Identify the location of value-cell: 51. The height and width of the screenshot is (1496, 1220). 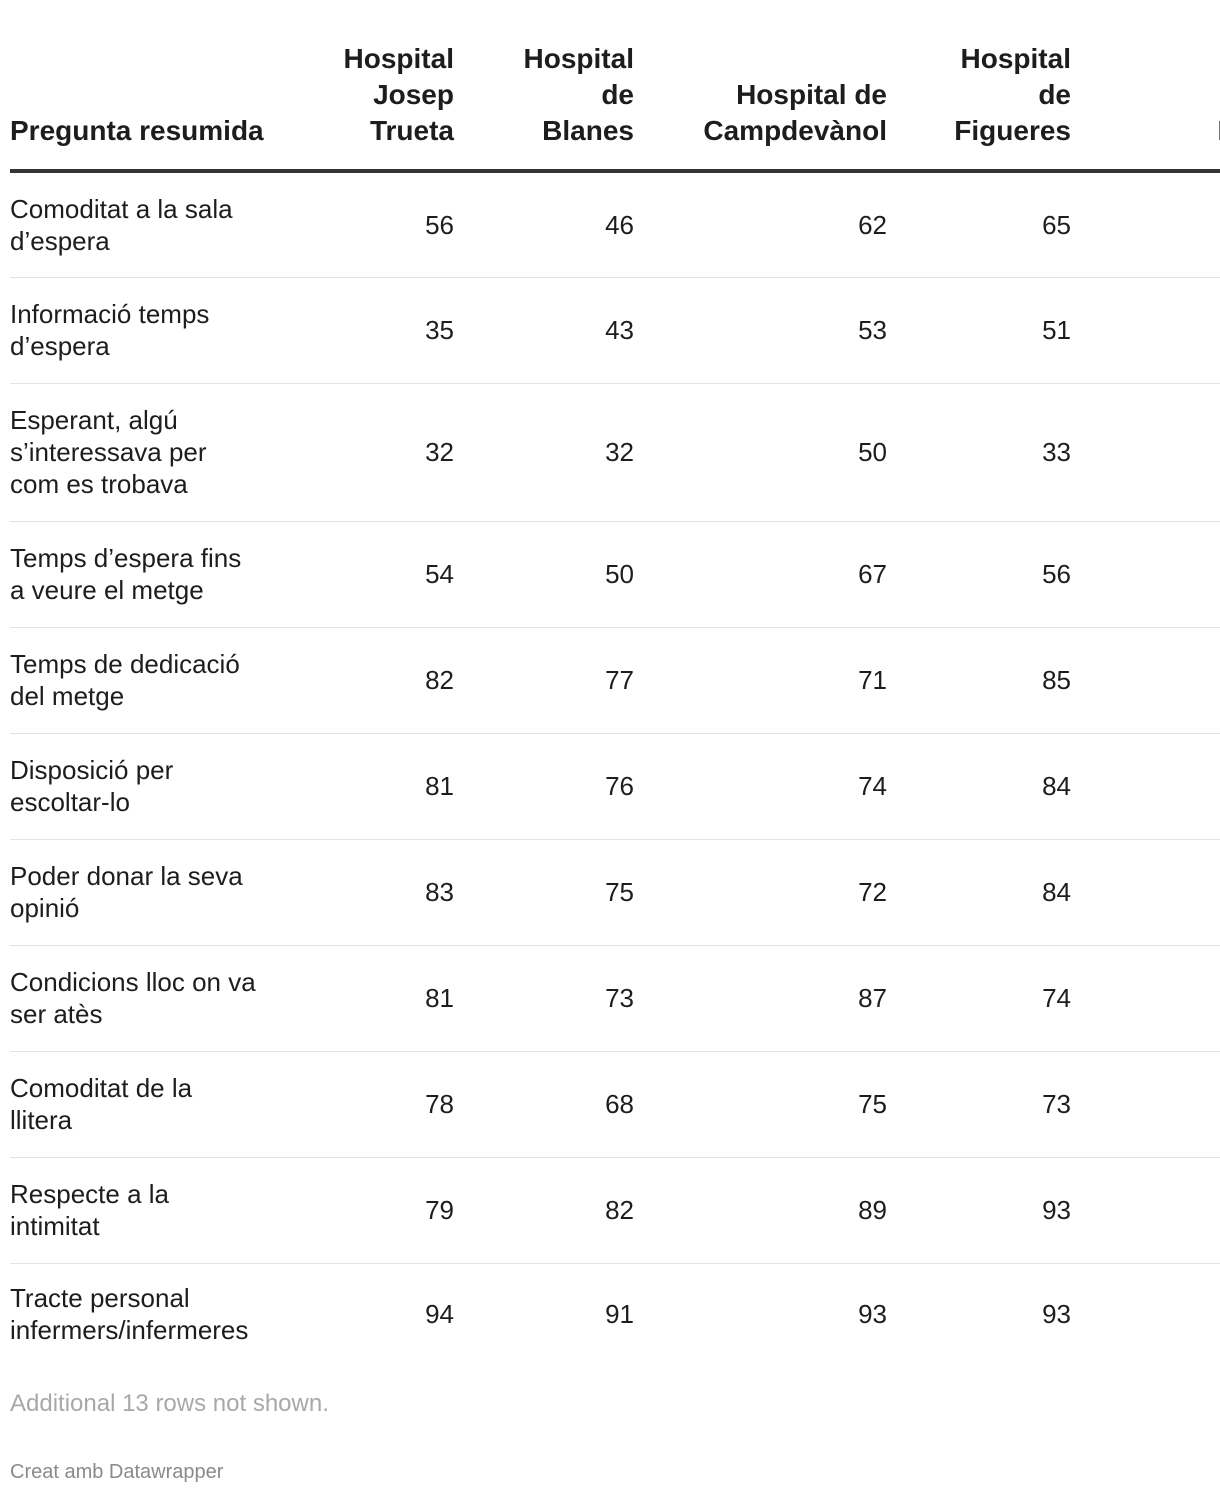
(979, 330).